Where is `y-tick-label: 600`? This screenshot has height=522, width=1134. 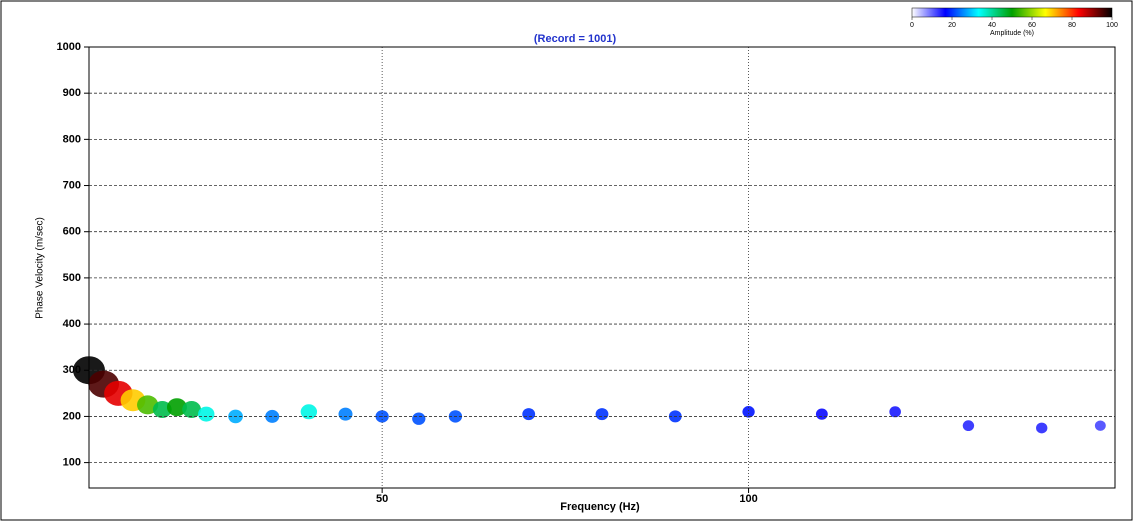 y-tick-label: 600 is located at coordinates (72, 232).